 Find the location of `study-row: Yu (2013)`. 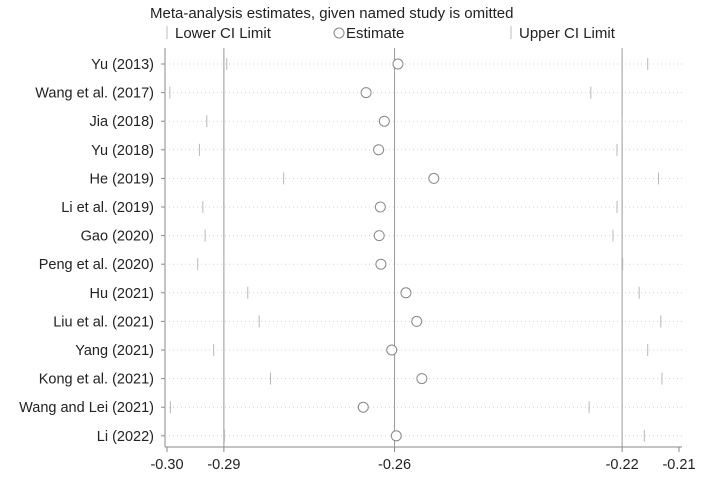

study-row: Yu (2013) is located at coordinates (386, 65).